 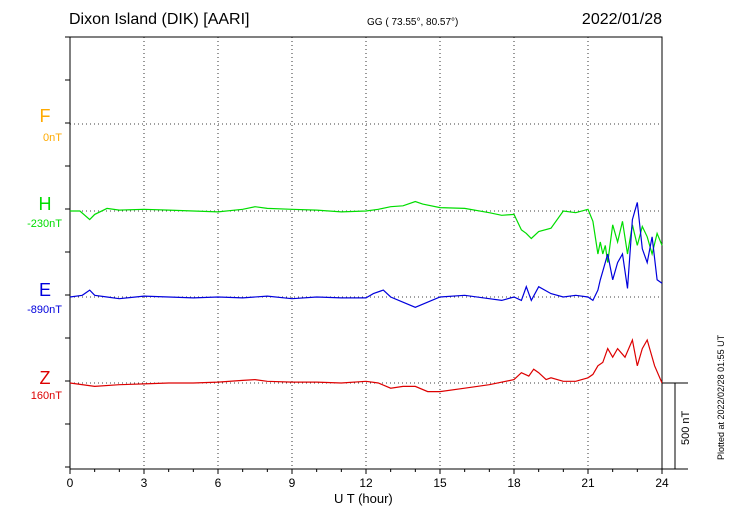 What do you see at coordinates (366, 483) in the screenshot?
I see `x-tick-label: 12` at bounding box center [366, 483].